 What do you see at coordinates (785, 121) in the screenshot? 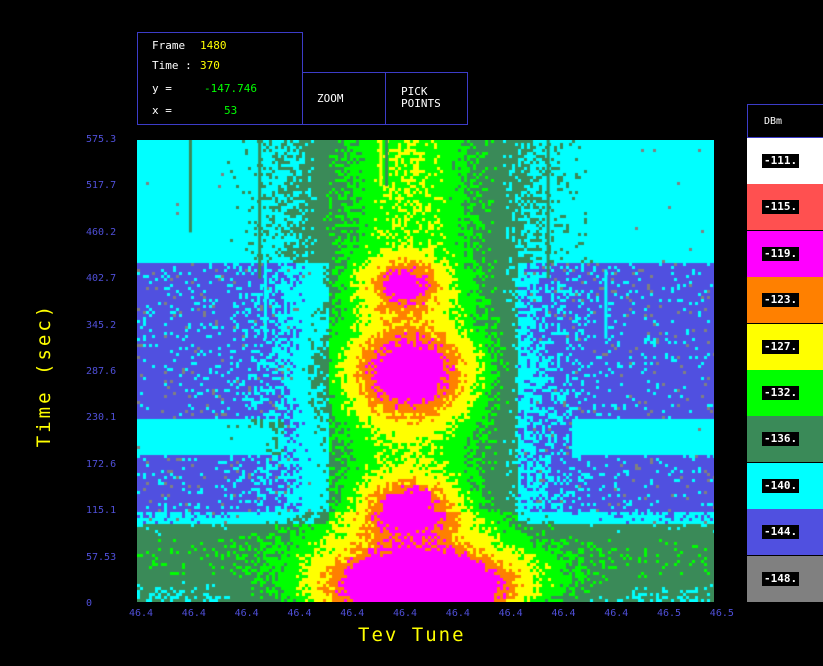
I see `legend-title: DBm` at bounding box center [785, 121].